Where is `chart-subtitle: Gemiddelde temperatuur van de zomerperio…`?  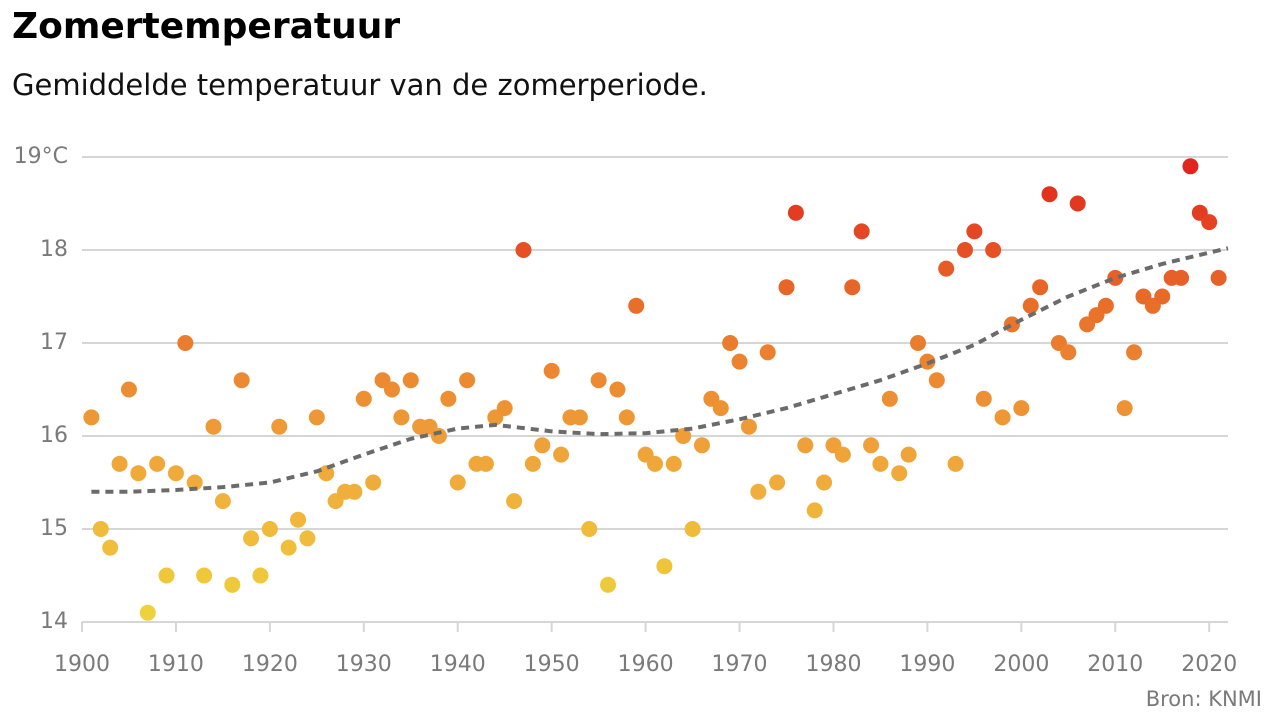
chart-subtitle: Gemiddelde temperatuur van de zomerperio… is located at coordinates (360, 85).